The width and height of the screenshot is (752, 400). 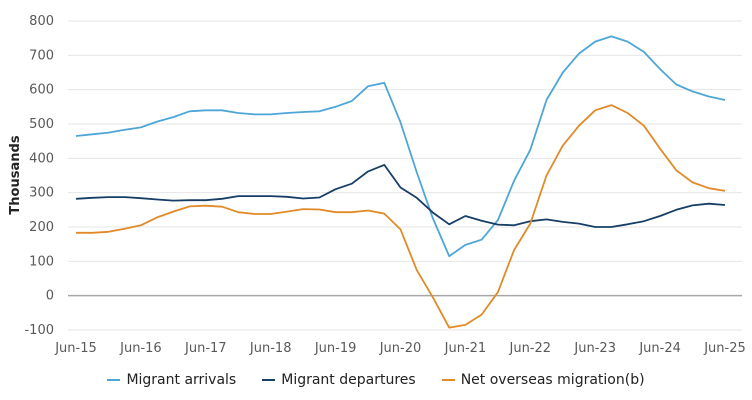 I want to click on y-tick-label: 800, so click(x=41, y=21).